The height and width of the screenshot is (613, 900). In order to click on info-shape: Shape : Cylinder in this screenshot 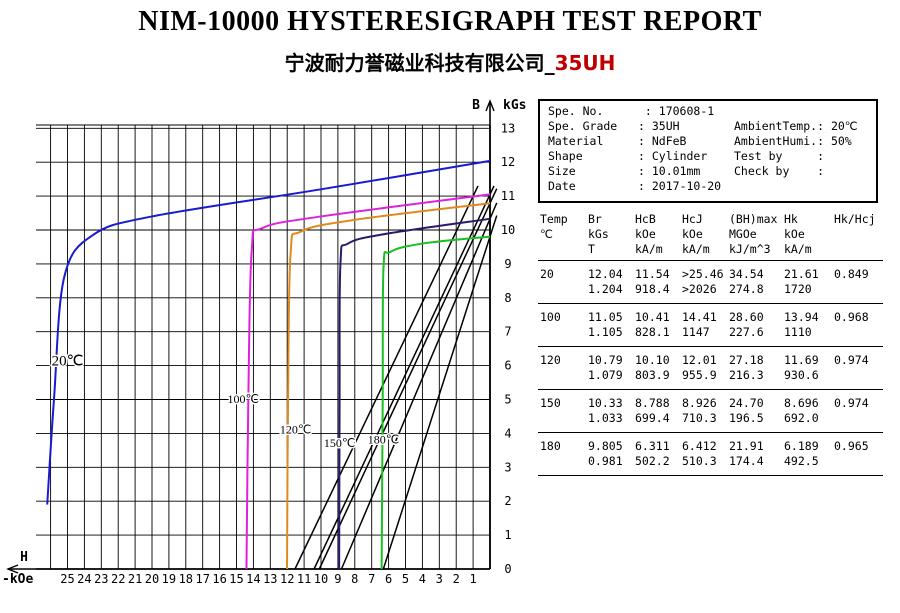, I will do `click(628, 156)`.